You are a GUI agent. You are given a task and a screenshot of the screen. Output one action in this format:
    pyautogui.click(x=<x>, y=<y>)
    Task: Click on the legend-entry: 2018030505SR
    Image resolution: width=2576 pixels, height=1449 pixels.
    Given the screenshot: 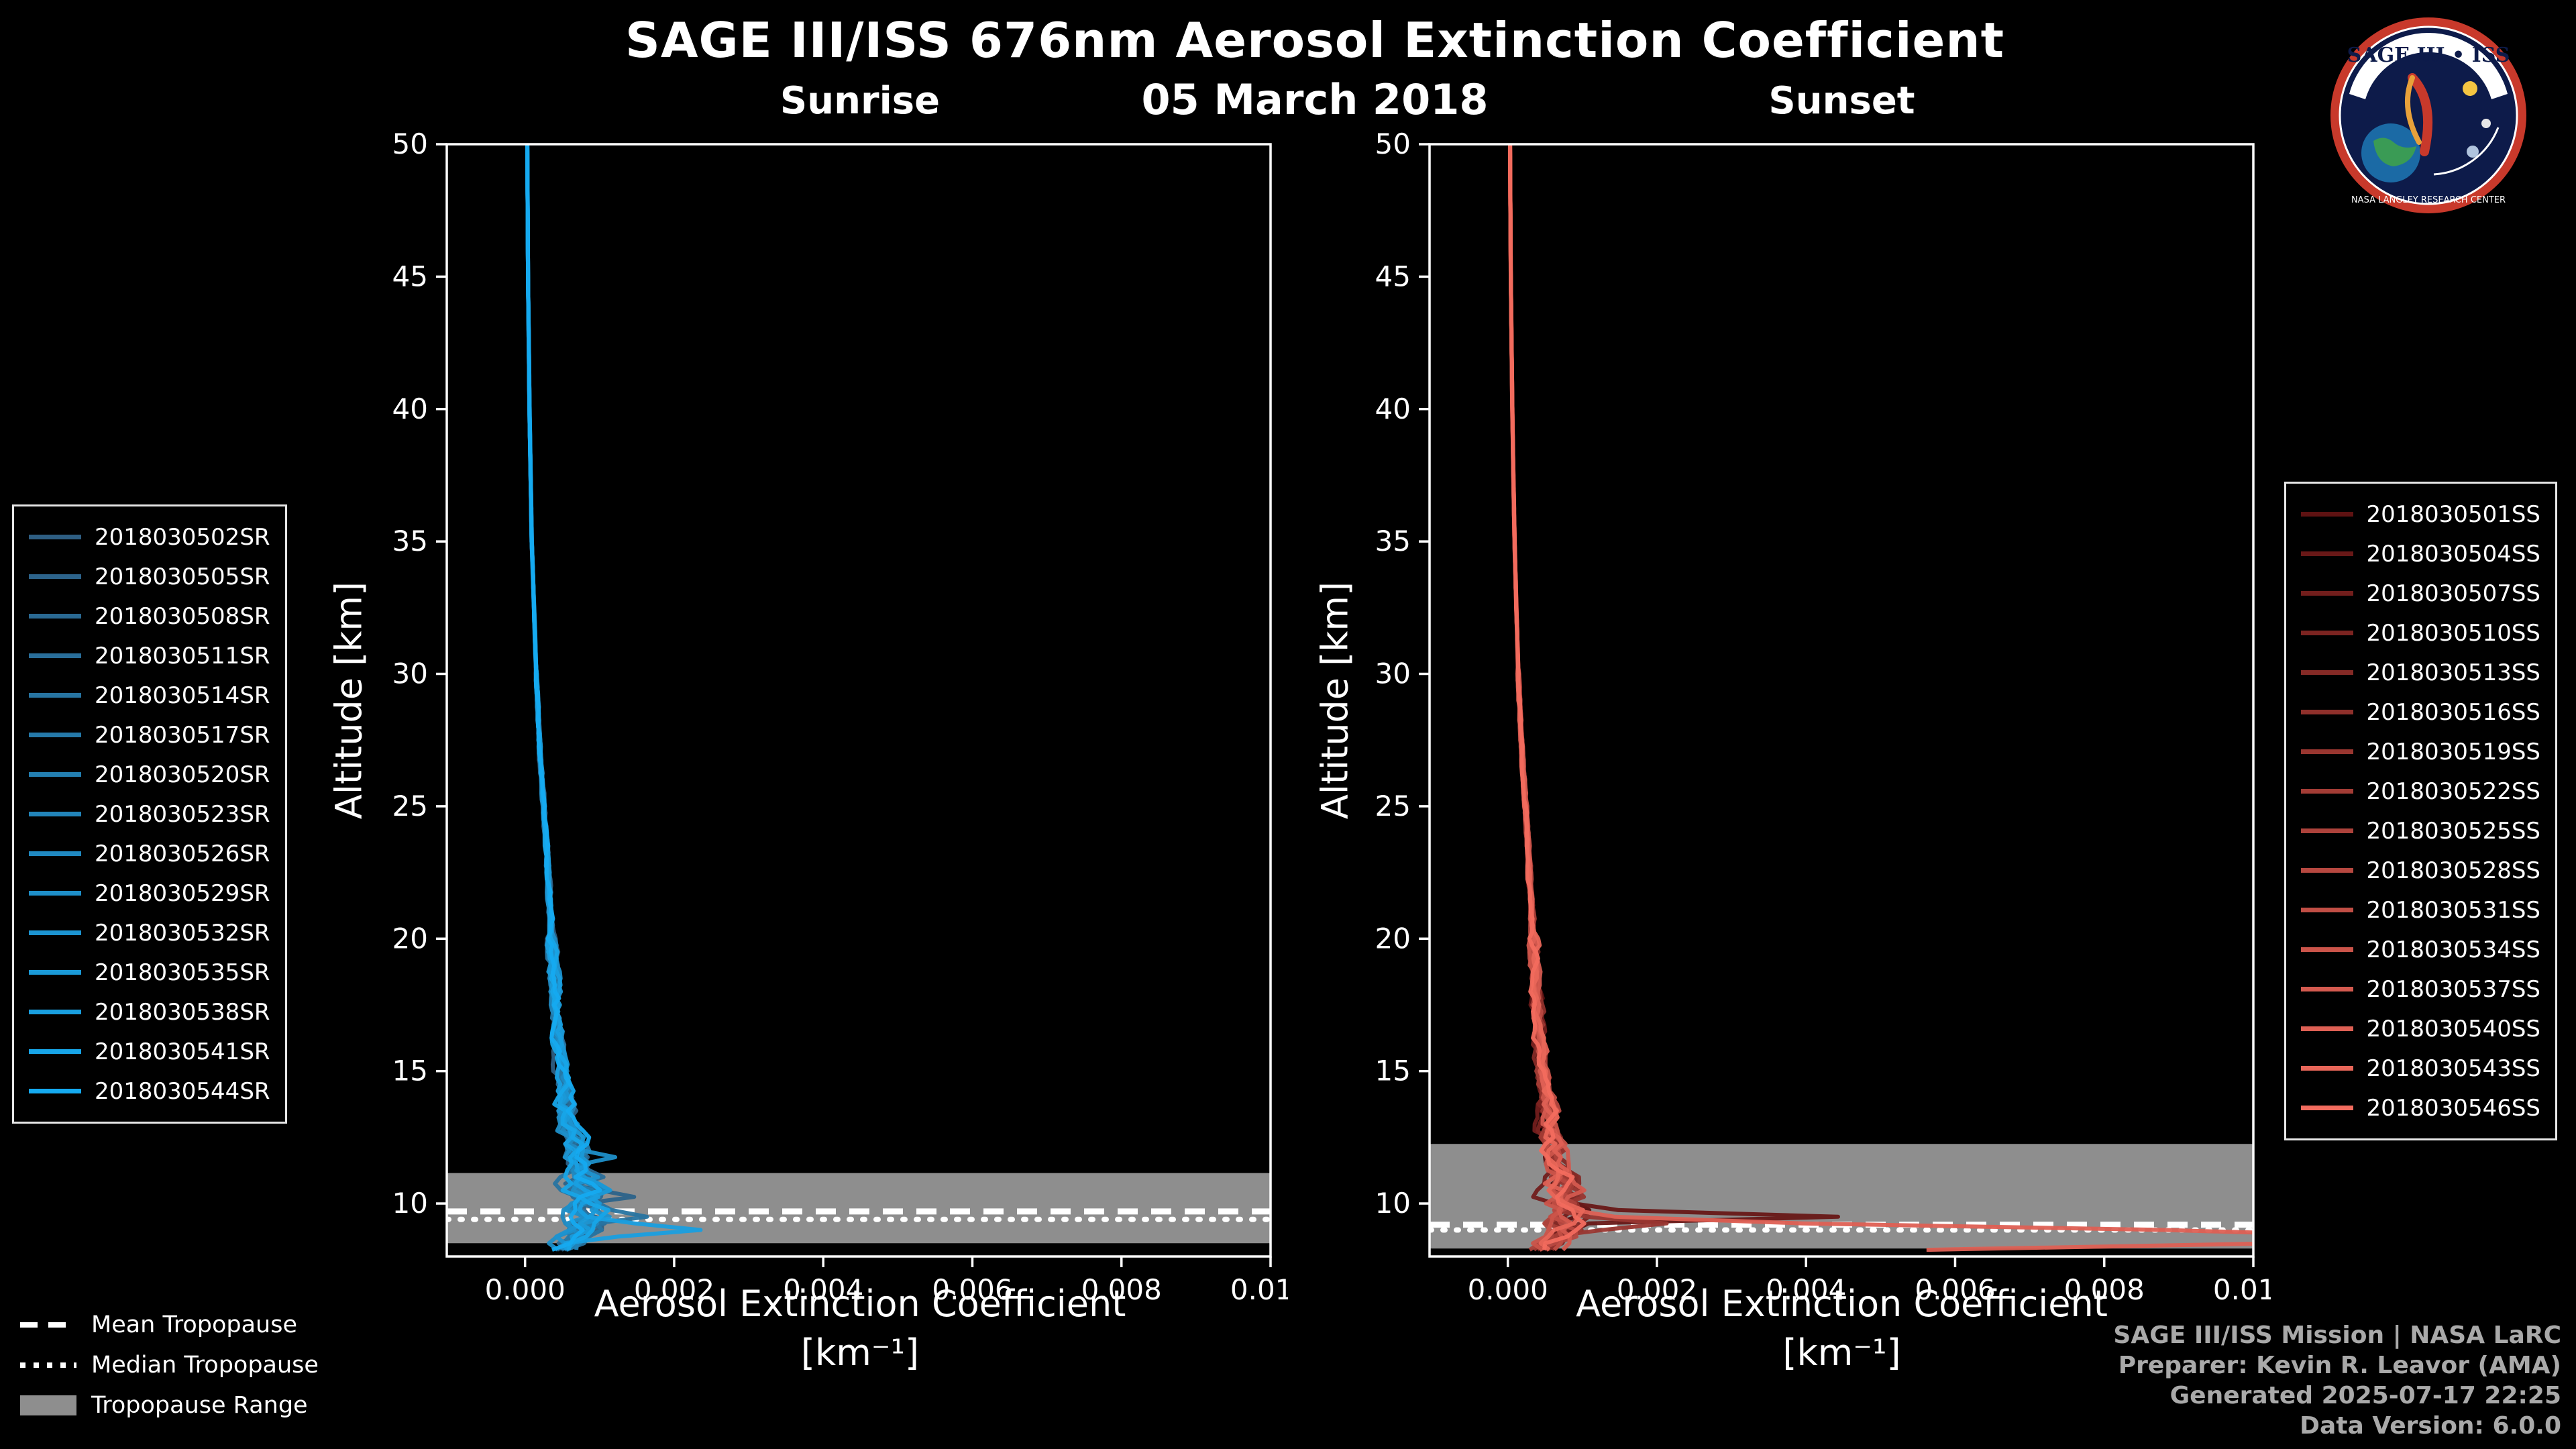 What is the action you would take?
    pyautogui.click(x=149, y=576)
    